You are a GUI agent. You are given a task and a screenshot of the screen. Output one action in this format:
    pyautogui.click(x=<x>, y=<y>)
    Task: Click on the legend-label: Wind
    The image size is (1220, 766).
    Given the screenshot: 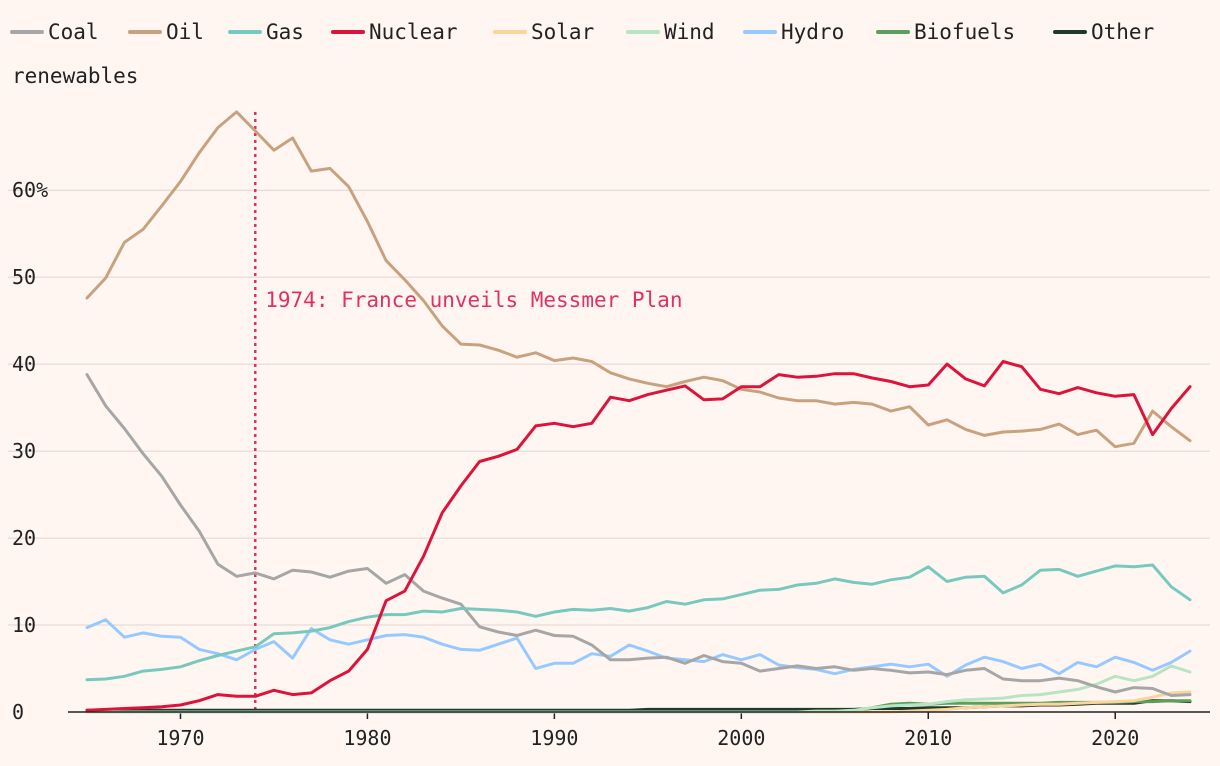 What is the action you would take?
    pyautogui.click(x=689, y=32)
    